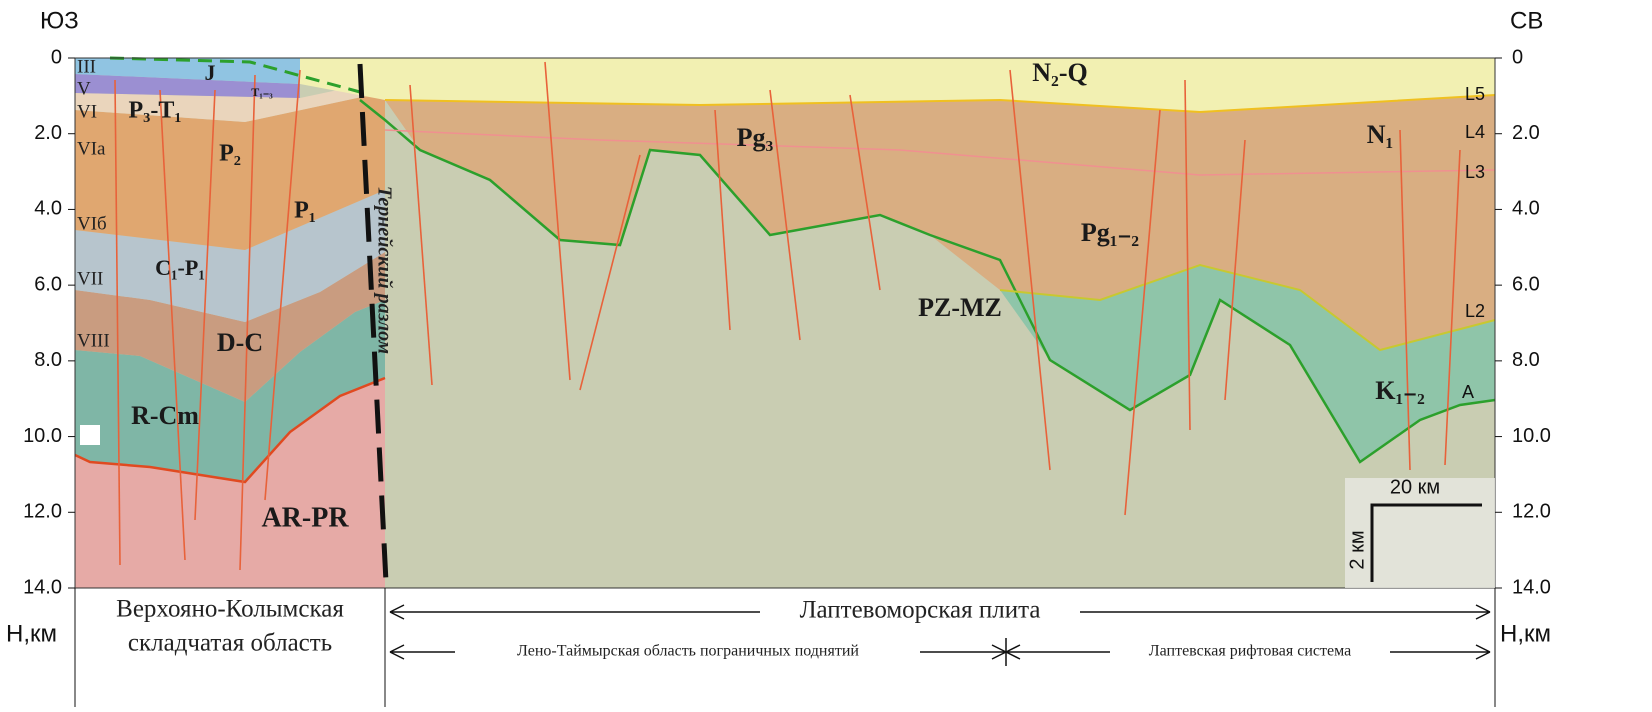 The image size is (1652, 712). What do you see at coordinates (230, 101) in the screenshot?
I see `layer-p3-t1` at bounding box center [230, 101].